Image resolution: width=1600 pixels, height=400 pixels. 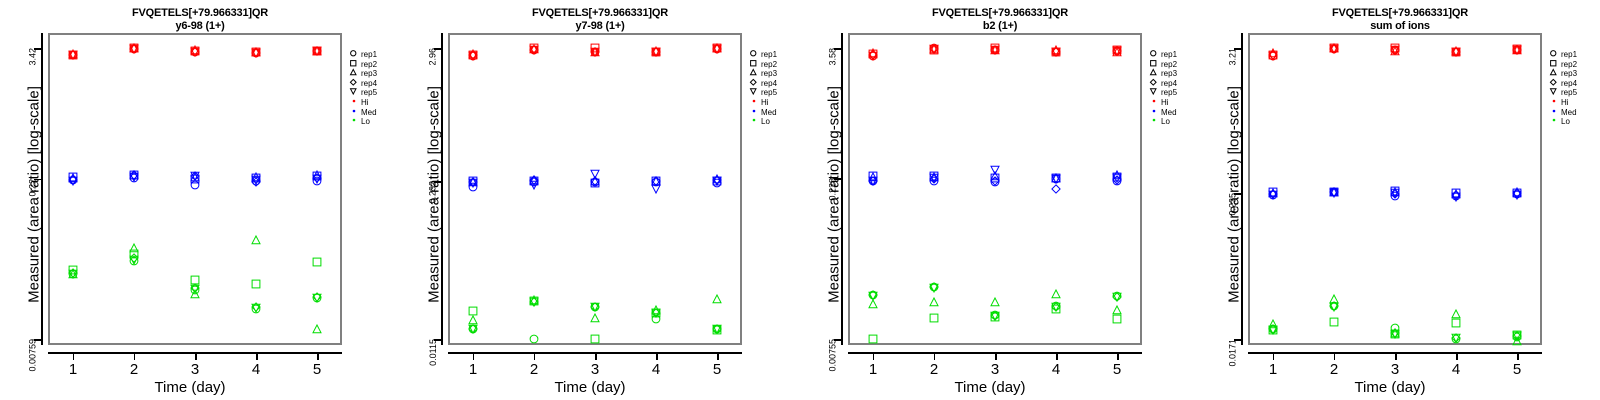 What do you see at coordinates (1165, 122) in the screenshot?
I see `legend-label: Lo` at bounding box center [1165, 122].